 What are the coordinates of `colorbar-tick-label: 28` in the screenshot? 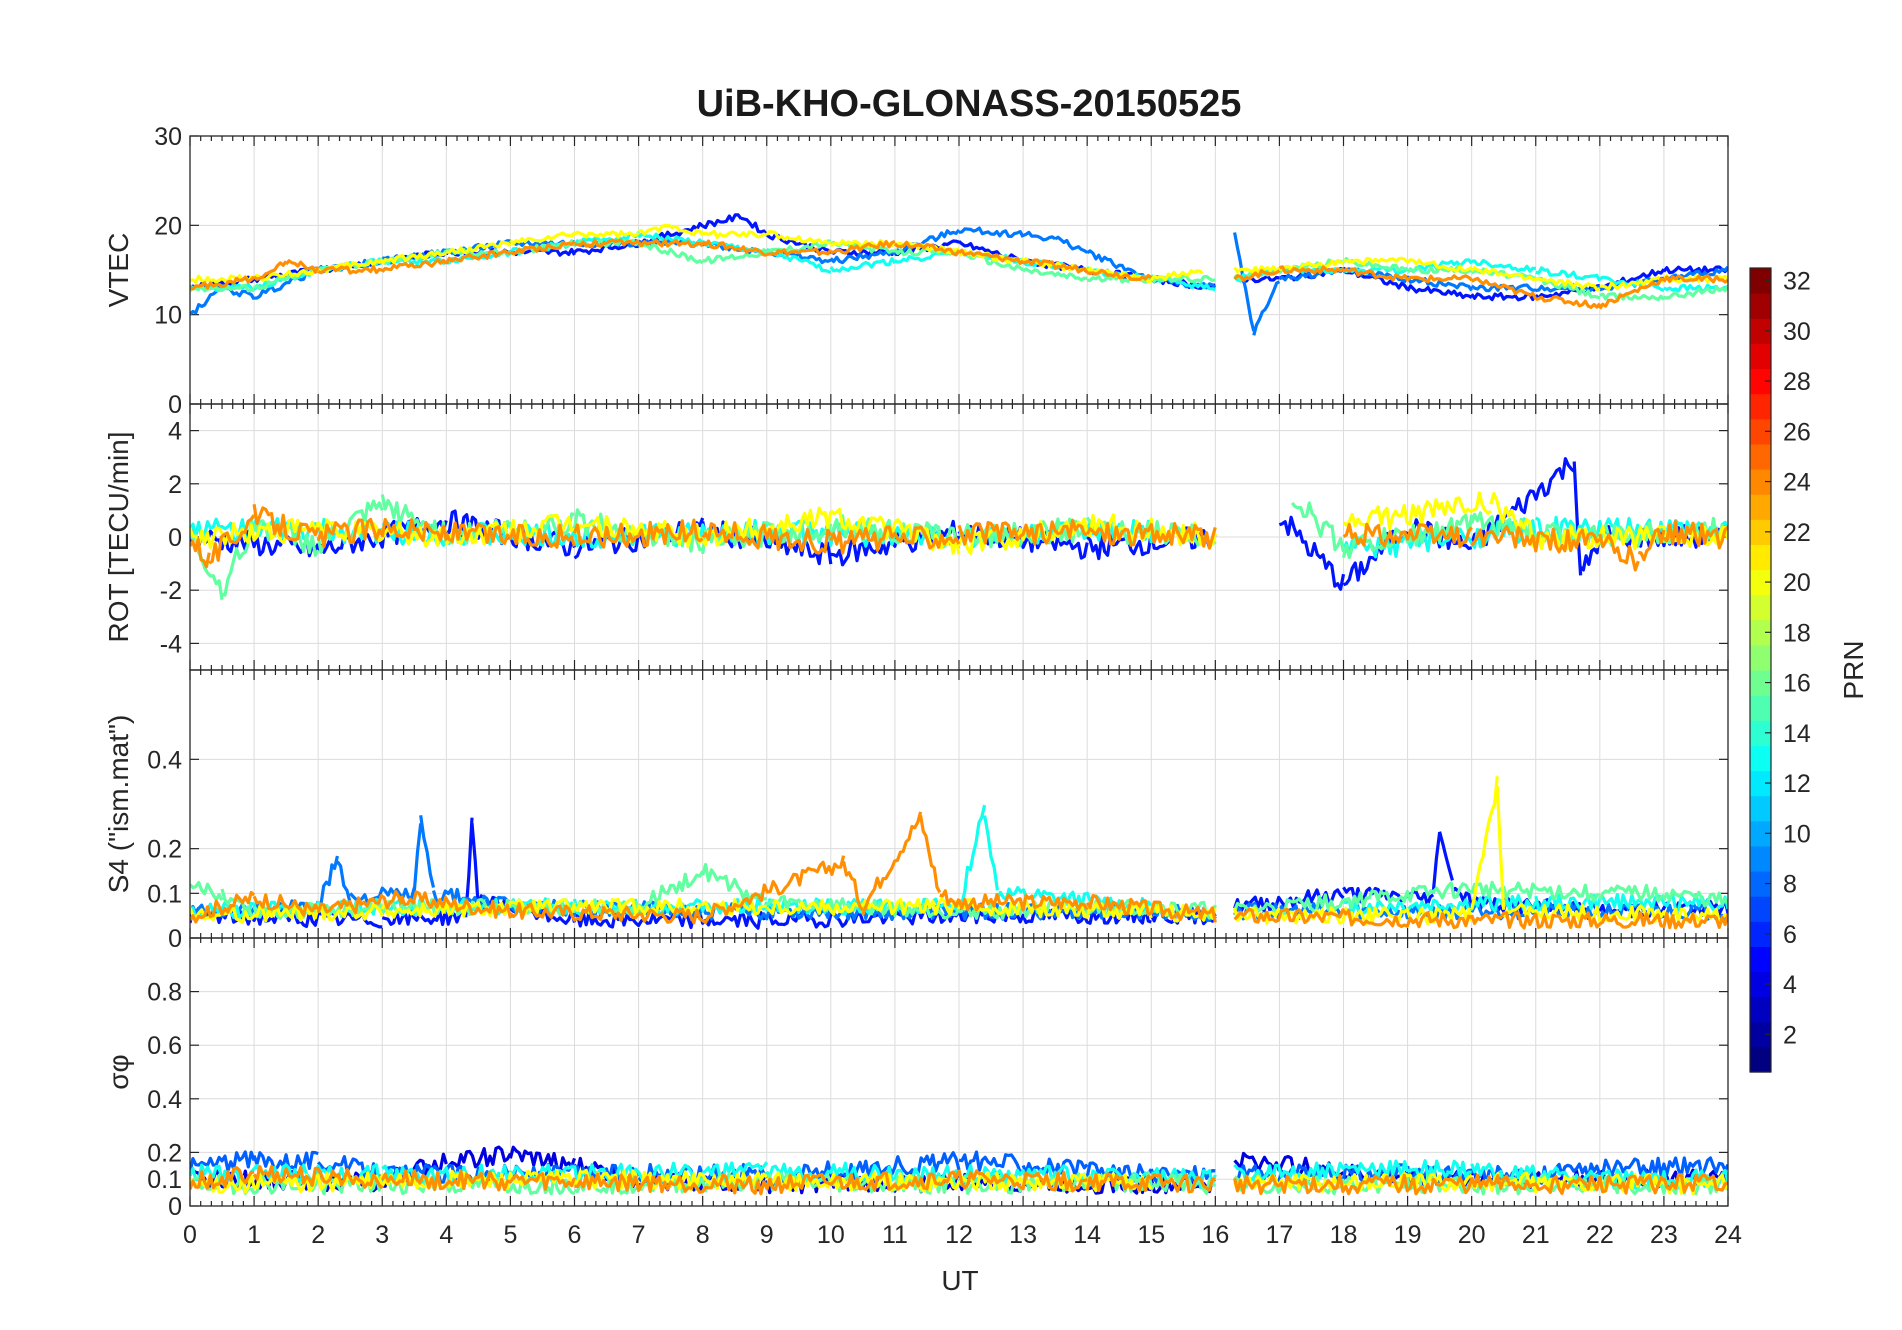 It's located at (1797, 382).